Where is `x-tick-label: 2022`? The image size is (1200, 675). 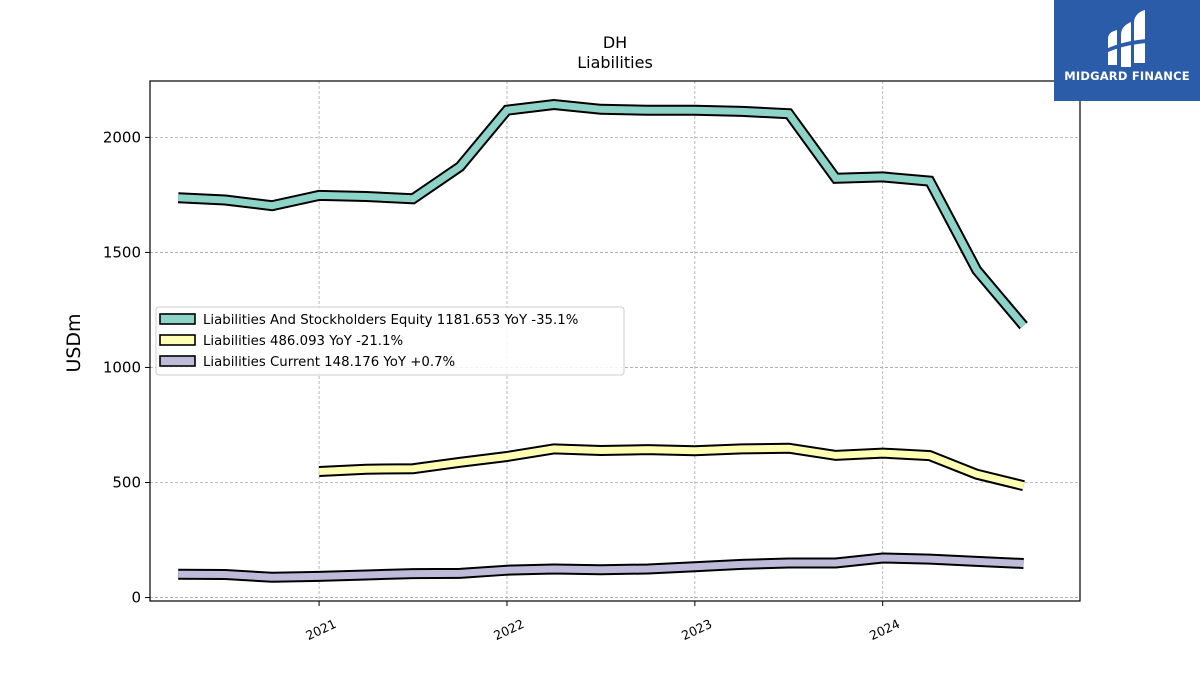
x-tick-label: 2022 is located at coordinates (508, 629).